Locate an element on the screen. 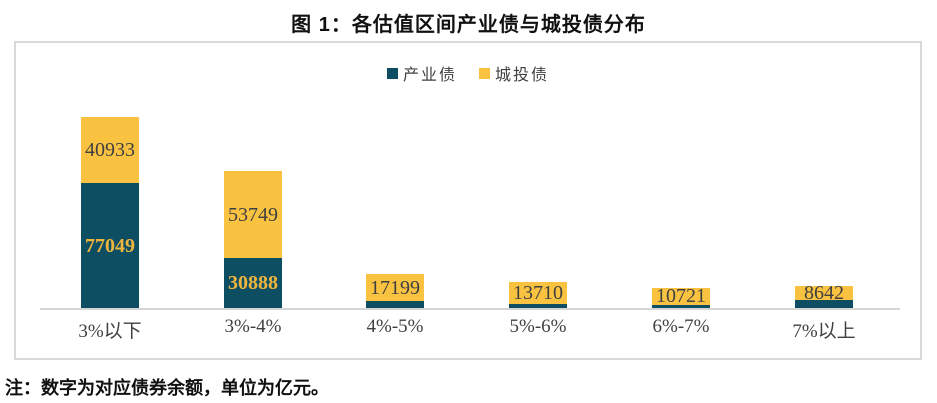 The width and height of the screenshot is (937, 403). legend-label-urban-investment-bond: 城投债 is located at coordinates (522, 75).